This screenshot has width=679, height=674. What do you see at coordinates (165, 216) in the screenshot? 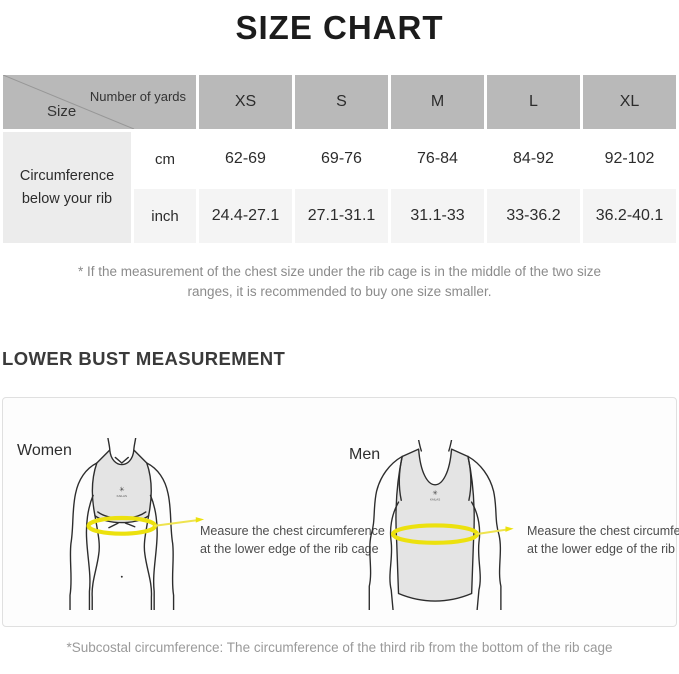
I see `unit-cell-inch: inch` at bounding box center [165, 216].